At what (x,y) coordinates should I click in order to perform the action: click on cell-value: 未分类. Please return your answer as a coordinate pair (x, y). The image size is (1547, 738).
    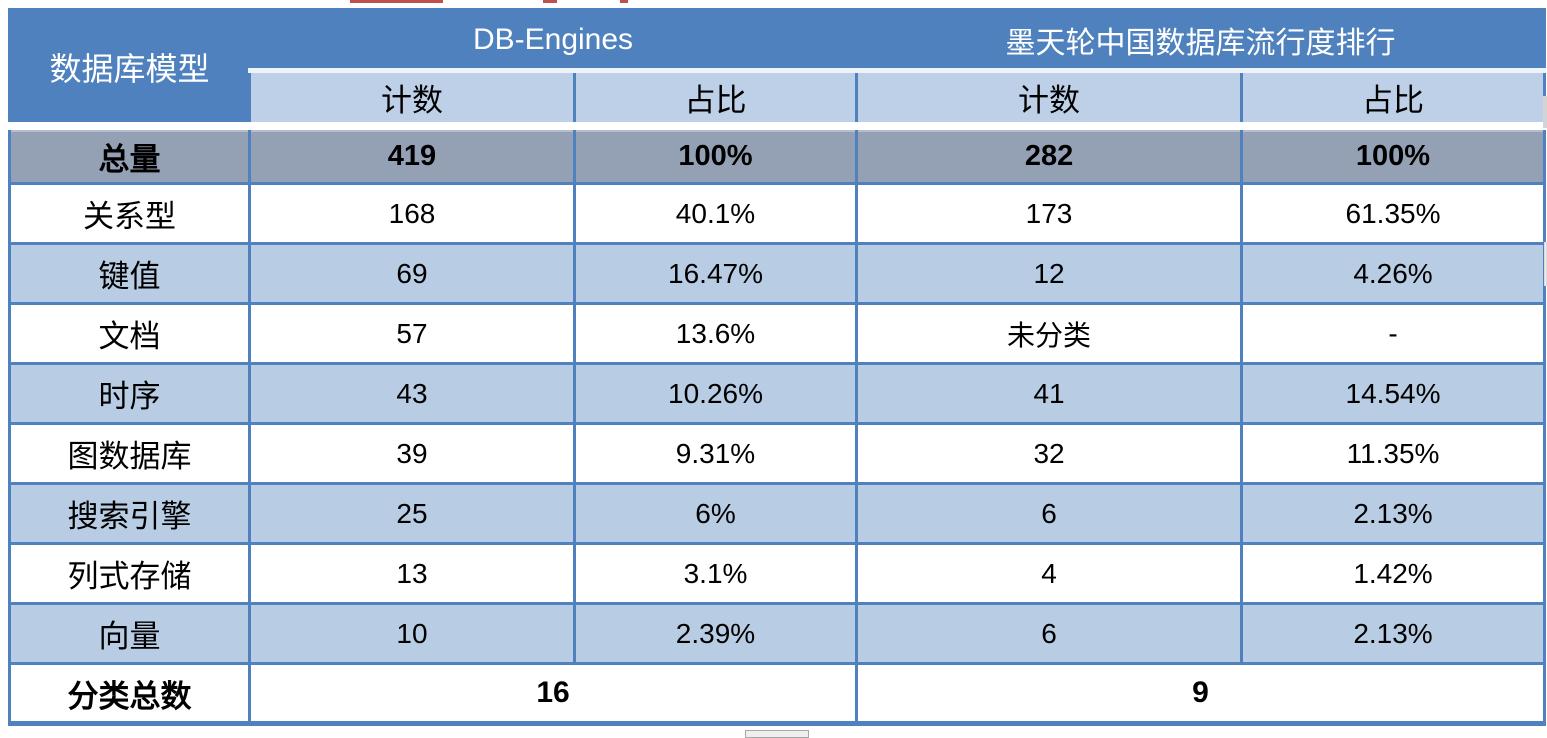
    Looking at the image, I should click on (1049, 333).